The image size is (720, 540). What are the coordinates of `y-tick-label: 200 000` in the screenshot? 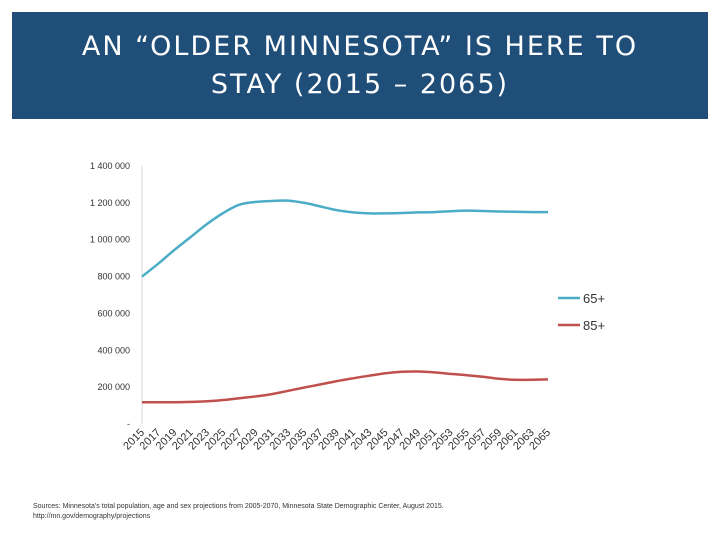 It's located at (113, 387).